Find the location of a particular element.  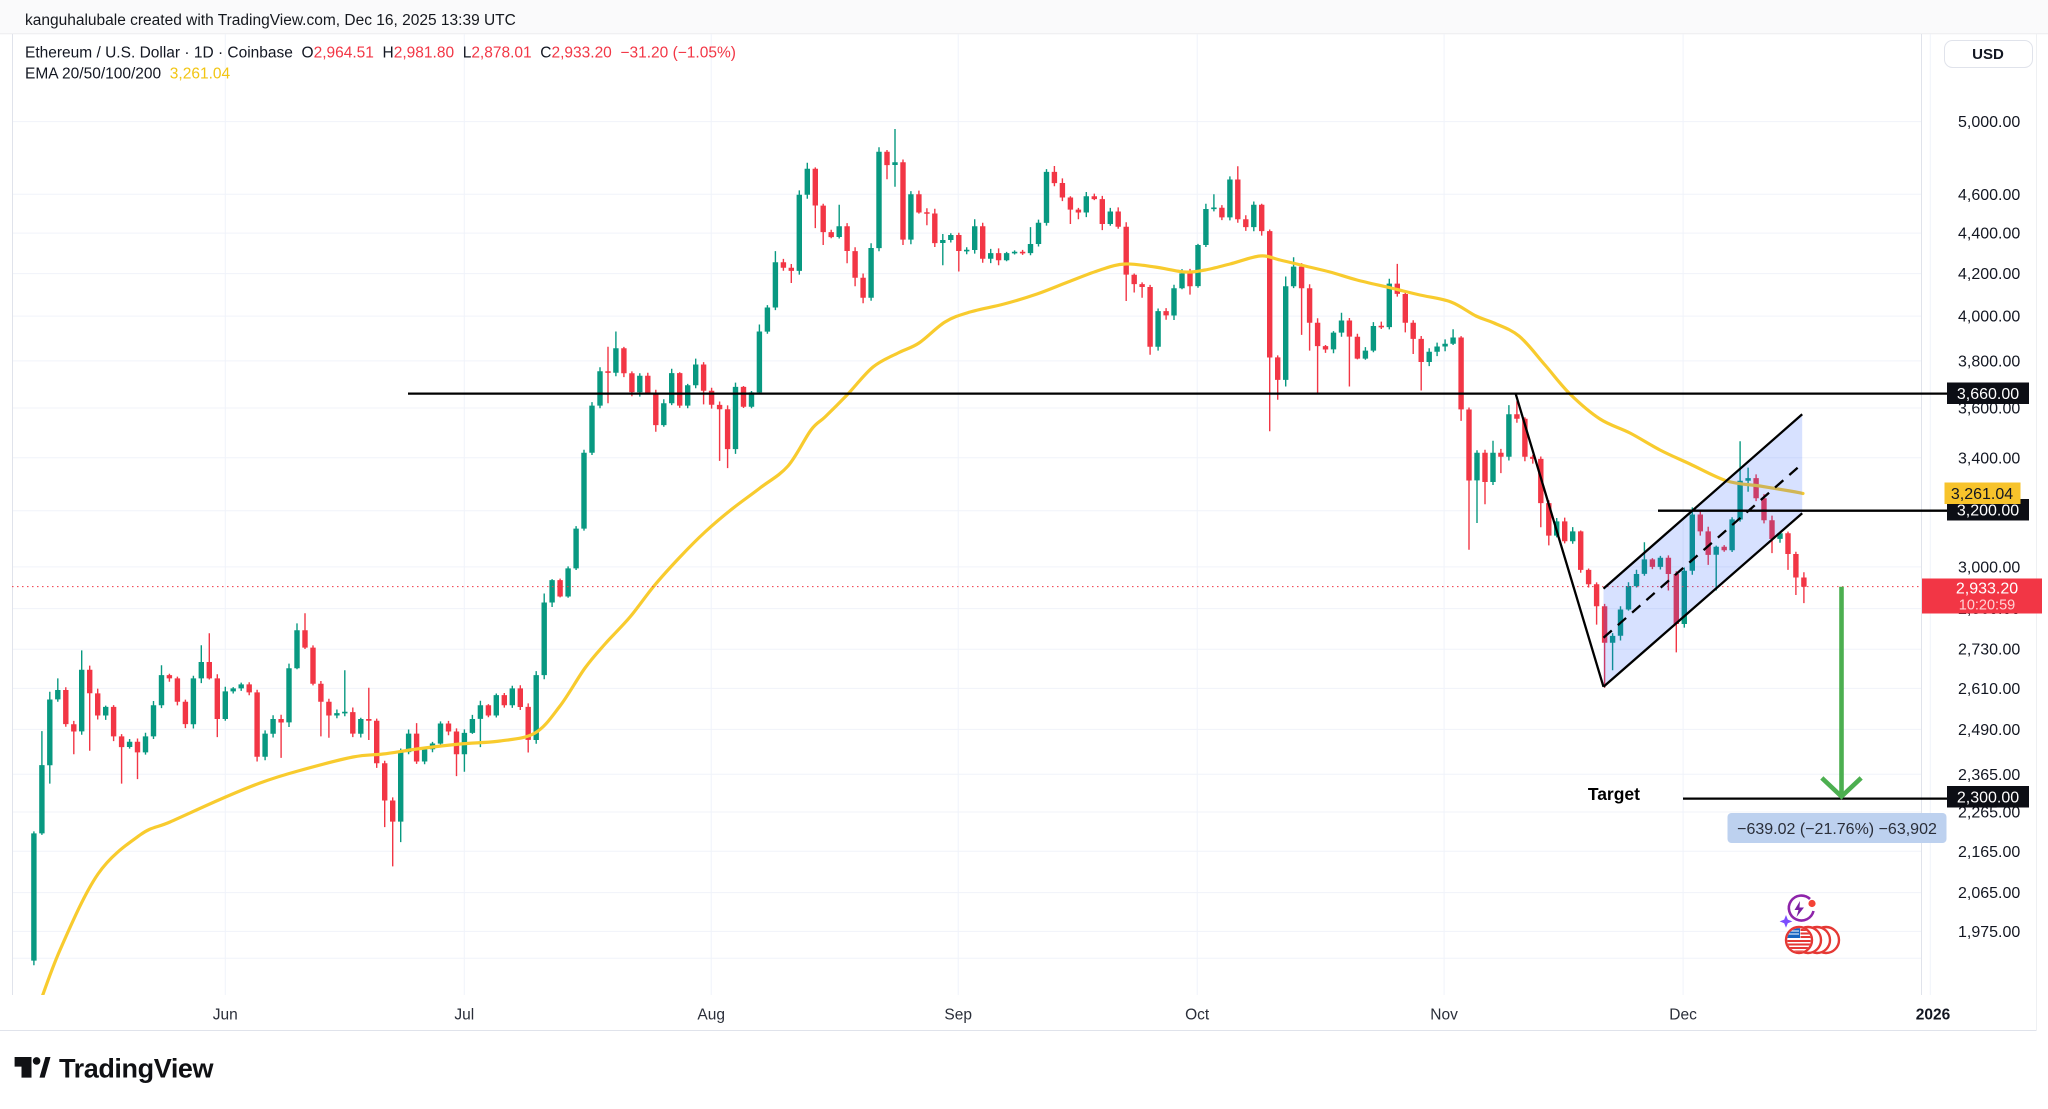

svg-text: 4,000.00 is located at coordinates (1989, 317).